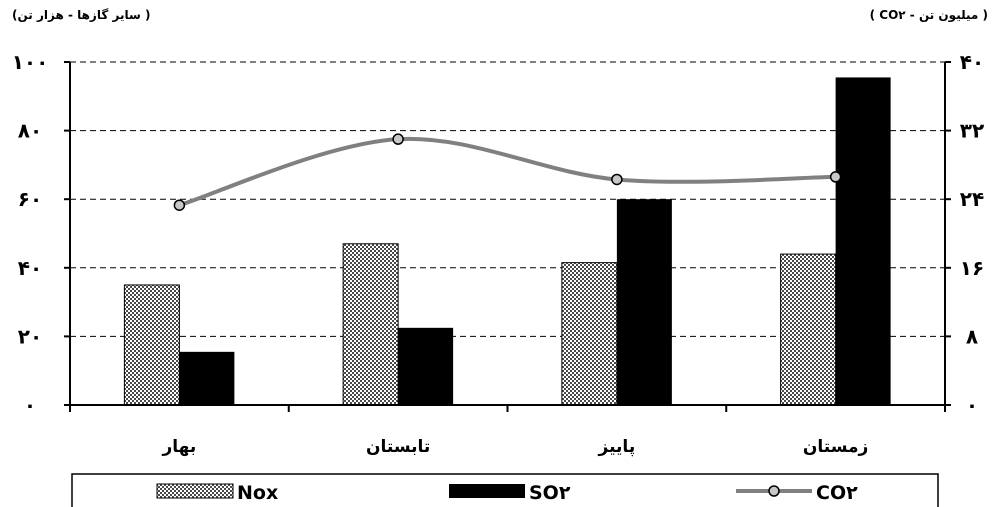 The image size is (998, 507). What do you see at coordinates (972, 336) in the screenshot?
I see `right-tick-label: ۸` at bounding box center [972, 336].